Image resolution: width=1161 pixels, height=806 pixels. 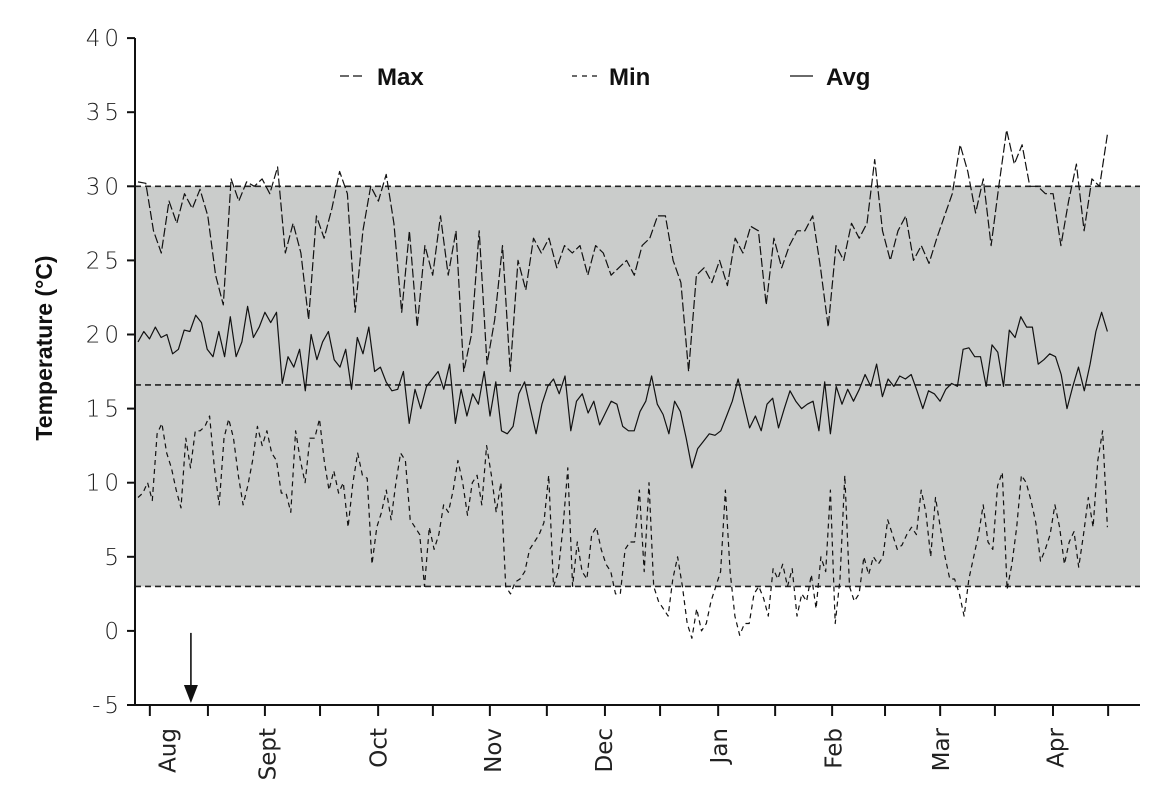 What do you see at coordinates (720, 746) in the screenshot?
I see `month-label: Jan` at bounding box center [720, 746].